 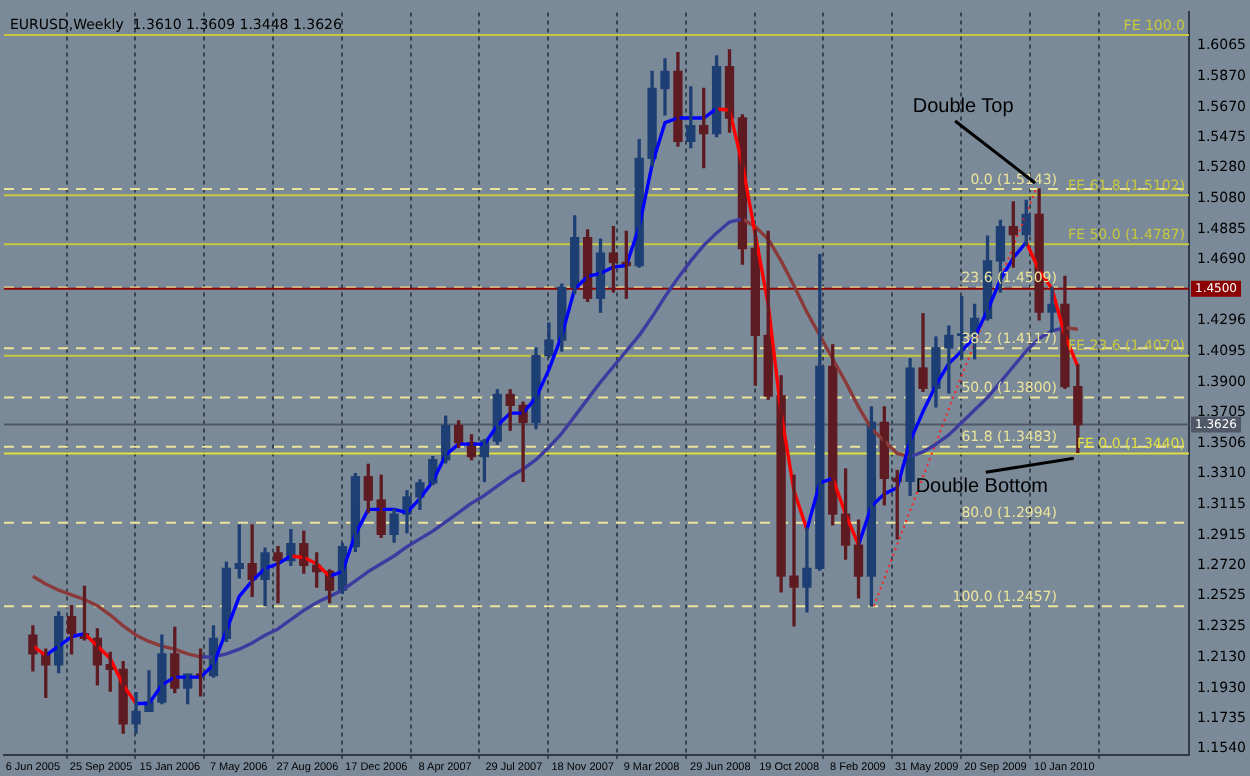 I want to click on annotation: Double Bottom, so click(x=981, y=486).